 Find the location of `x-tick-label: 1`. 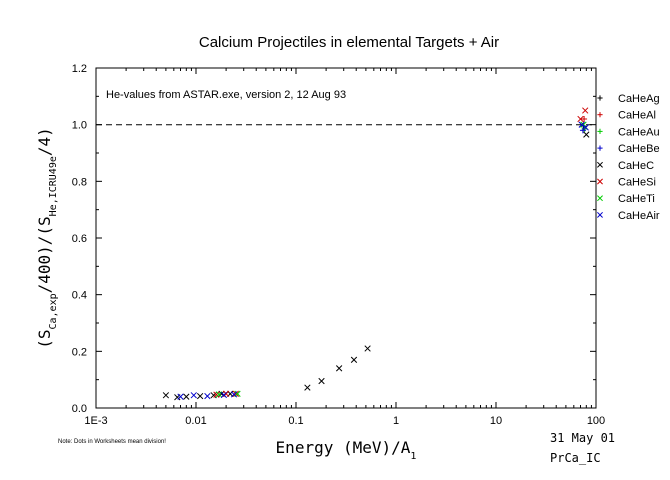

x-tick-label: 1 is located at coordinates (396, 421).